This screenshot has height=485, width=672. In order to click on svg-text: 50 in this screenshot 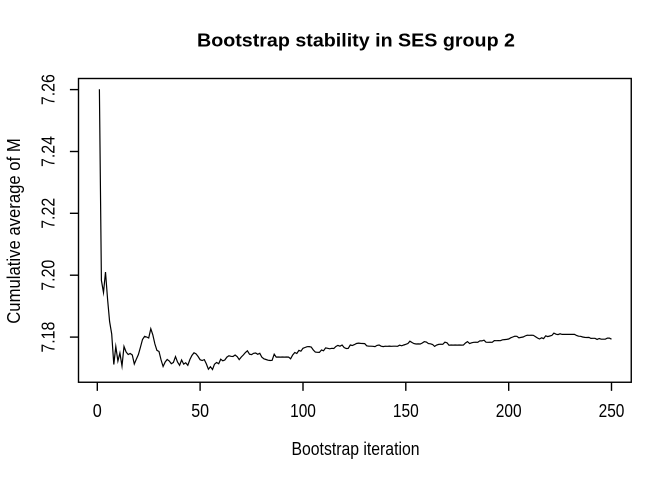, I will do `click(200, 411)`.